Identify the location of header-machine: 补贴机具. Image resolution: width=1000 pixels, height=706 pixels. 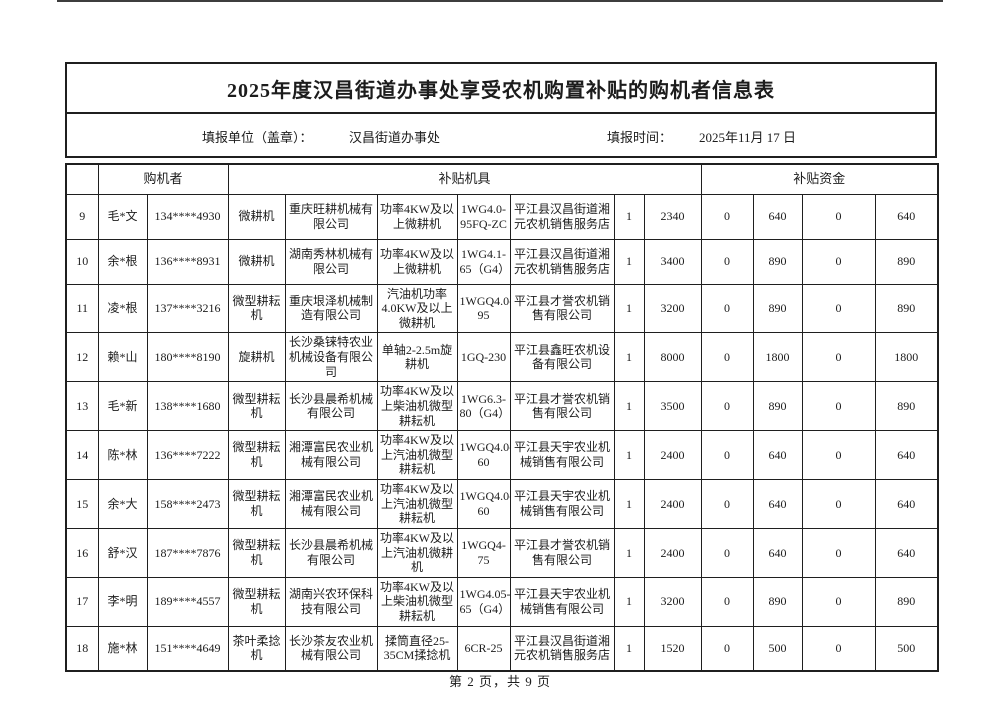
(464, 179).